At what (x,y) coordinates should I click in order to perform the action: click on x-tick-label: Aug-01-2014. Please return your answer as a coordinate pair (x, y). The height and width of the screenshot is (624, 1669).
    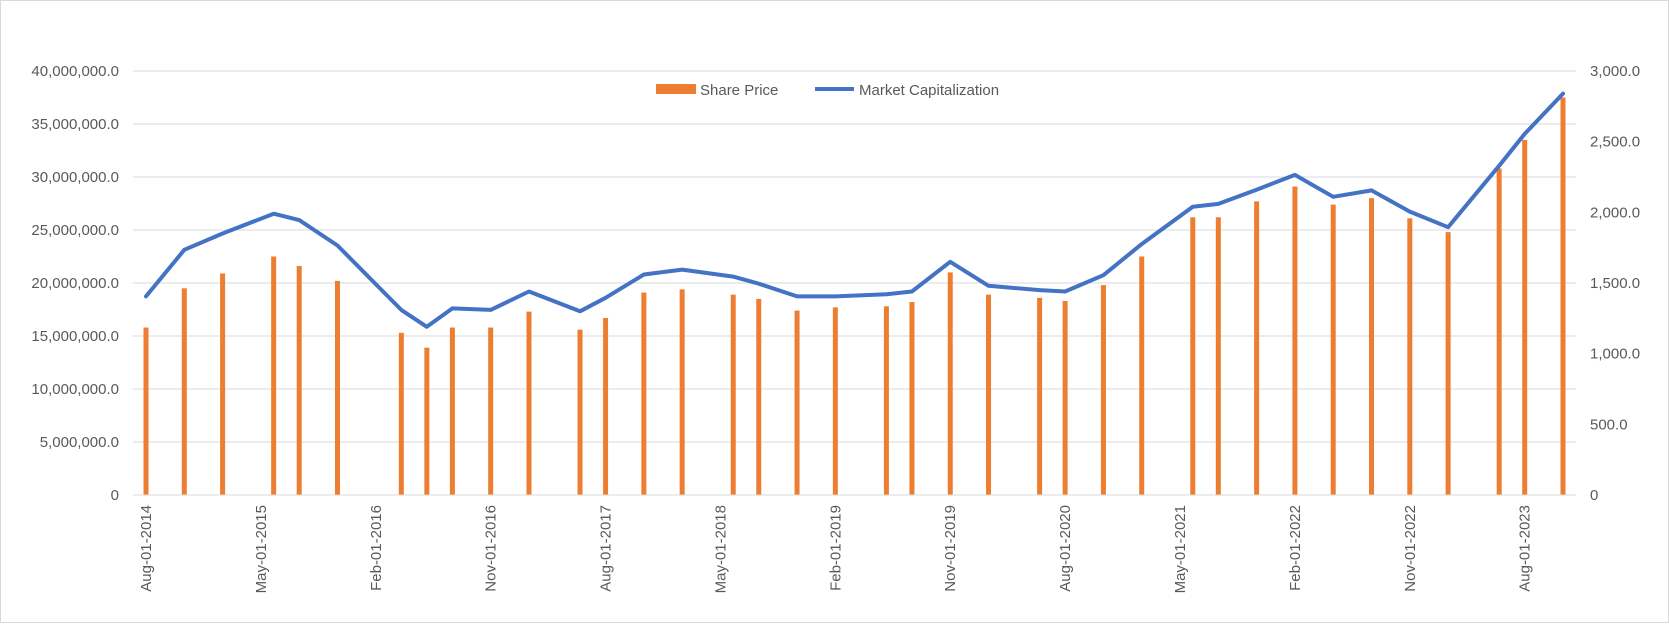
    Looking at the image, I should click on (146, 548).